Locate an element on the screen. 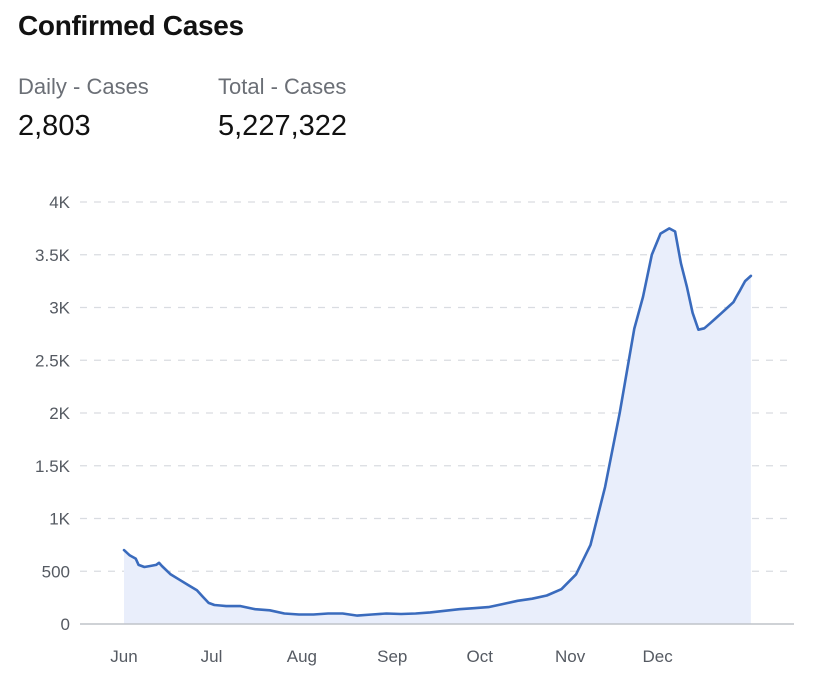 This screenshot has height=690, width=834. y-tick-label: 3.5K is located at coordinates (53, 255).